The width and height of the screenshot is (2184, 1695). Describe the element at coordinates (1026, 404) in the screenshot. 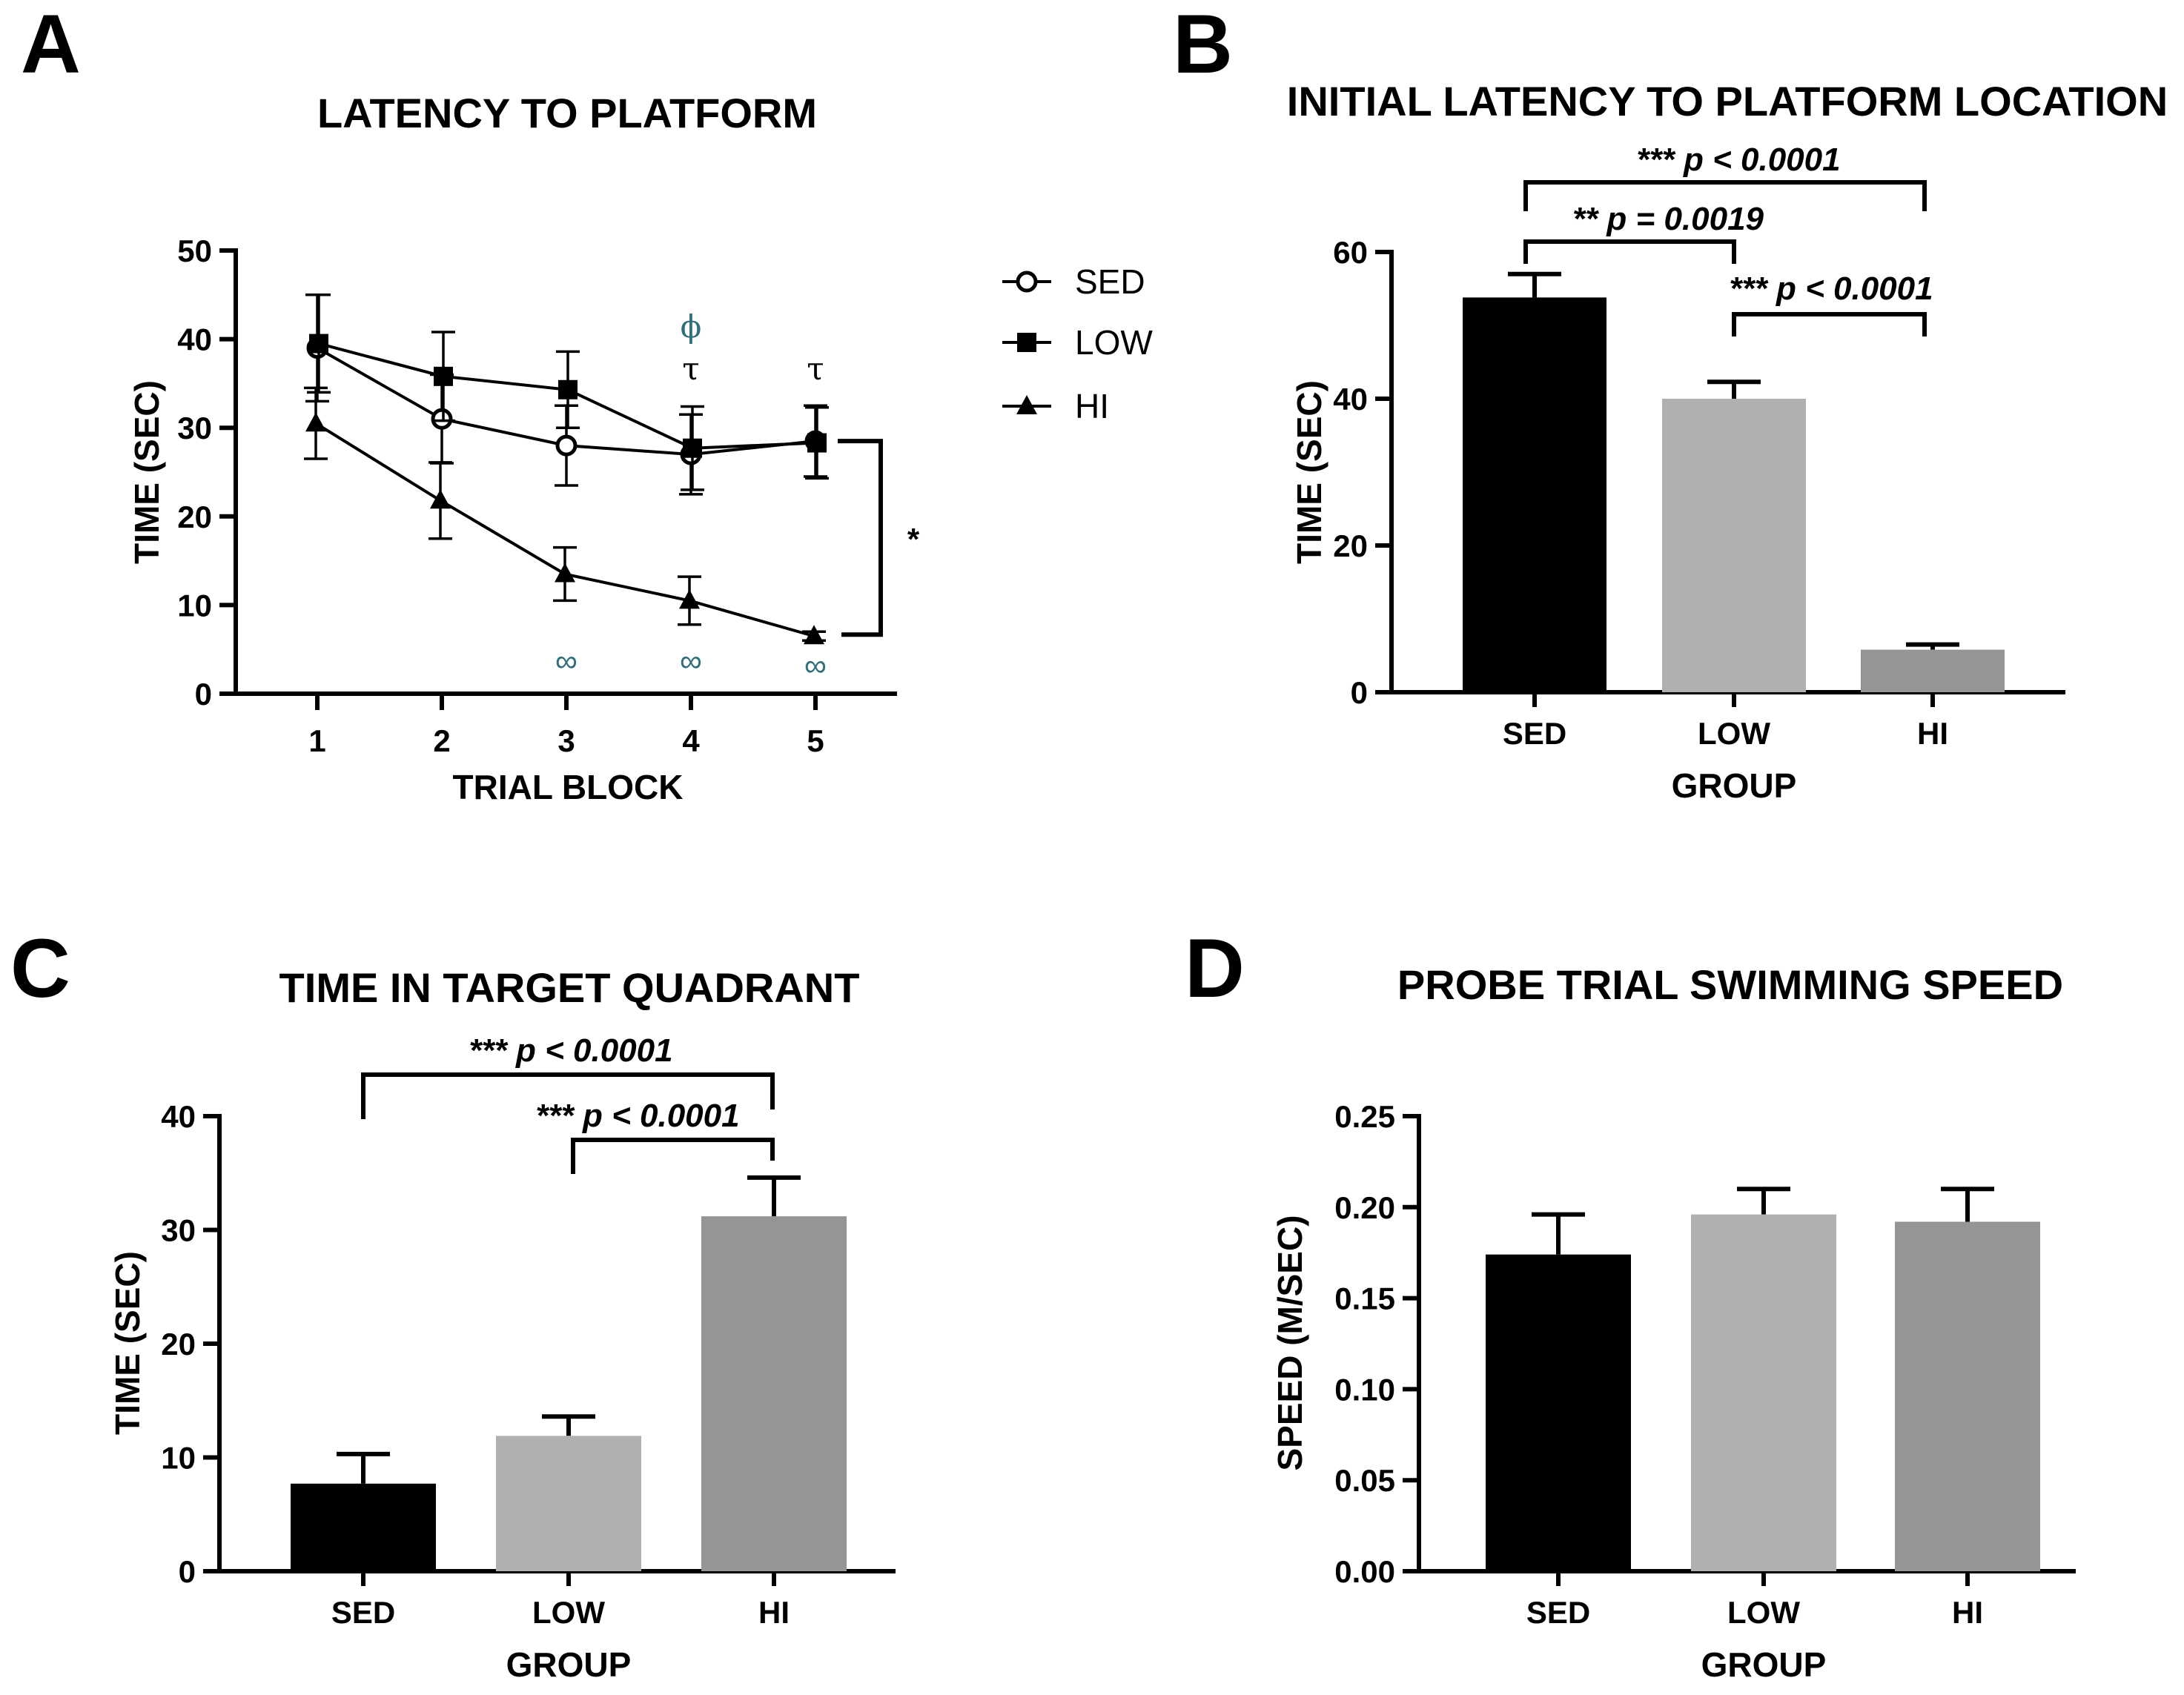

I see `legend-marker-hi` at that location.